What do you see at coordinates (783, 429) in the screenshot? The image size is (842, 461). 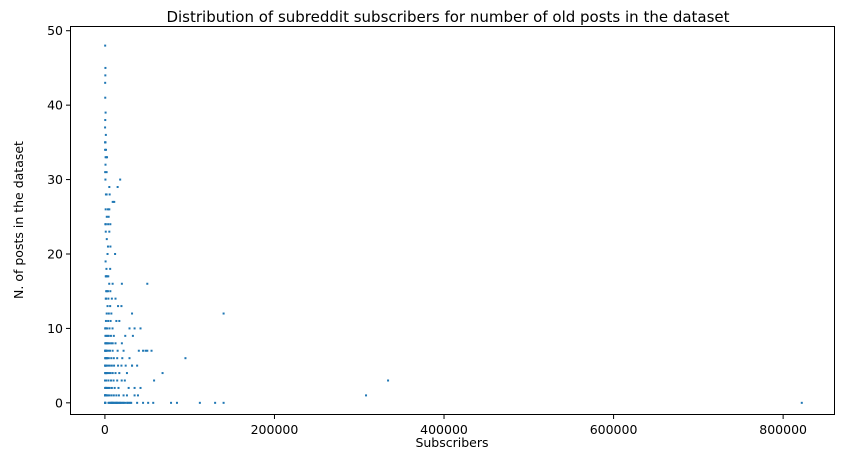 I see `x-tick-label: 800000` at bounding box center [783, 429].